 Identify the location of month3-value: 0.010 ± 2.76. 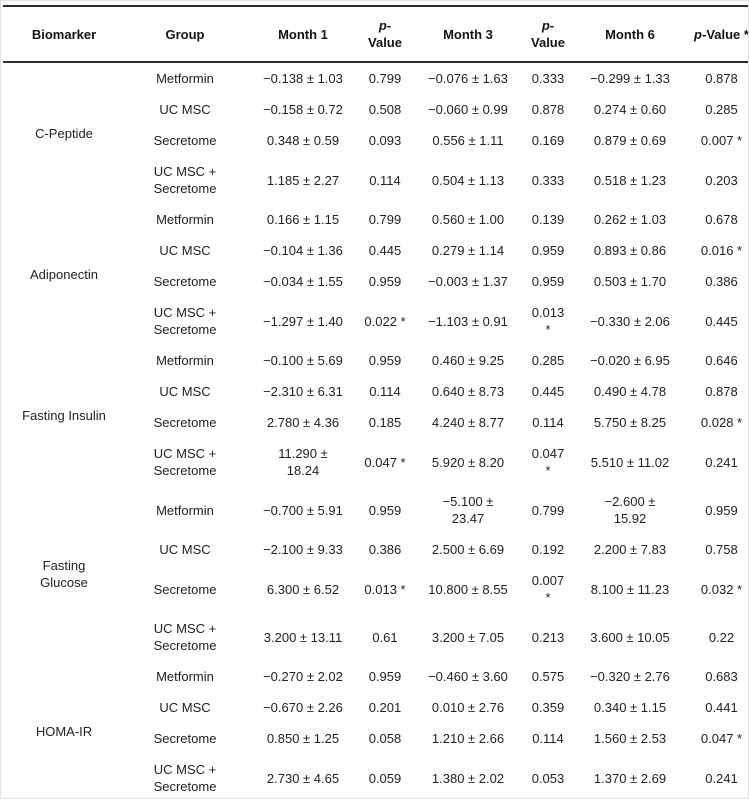
(468, 707).